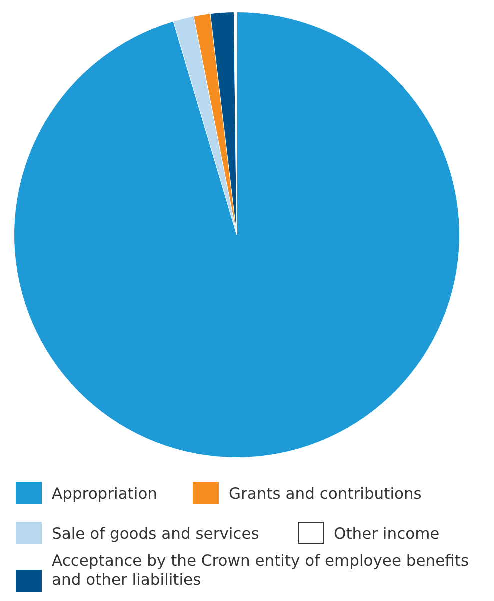  What do you see at coordinates (156, 534) in the screenshot?
I see `legend-label: Sale of goods and services` at bounding box center [156, 534].